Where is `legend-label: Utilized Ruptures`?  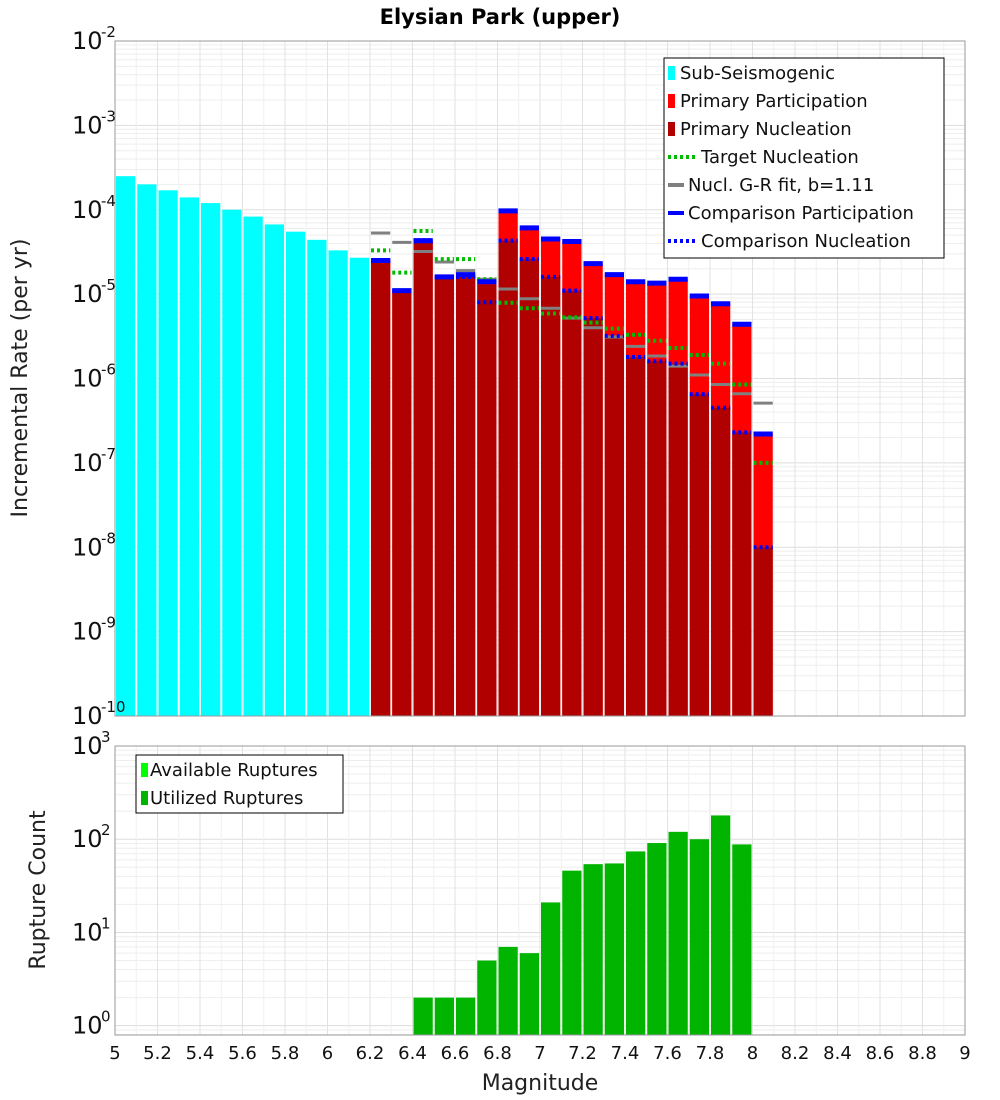
legend-label: Utilized Ruptures is located at coordinates (226, 798).